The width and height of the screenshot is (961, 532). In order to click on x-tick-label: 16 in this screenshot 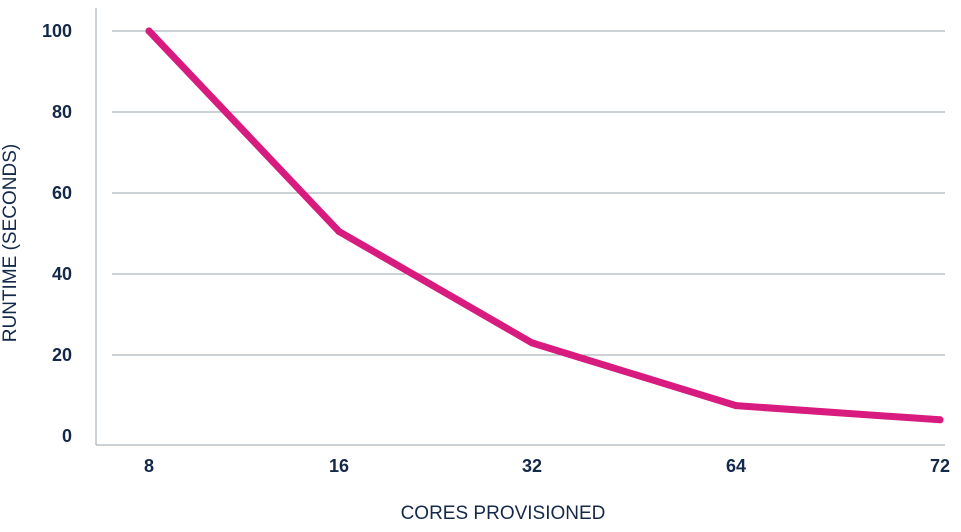, I will do `click(339, 466)`.